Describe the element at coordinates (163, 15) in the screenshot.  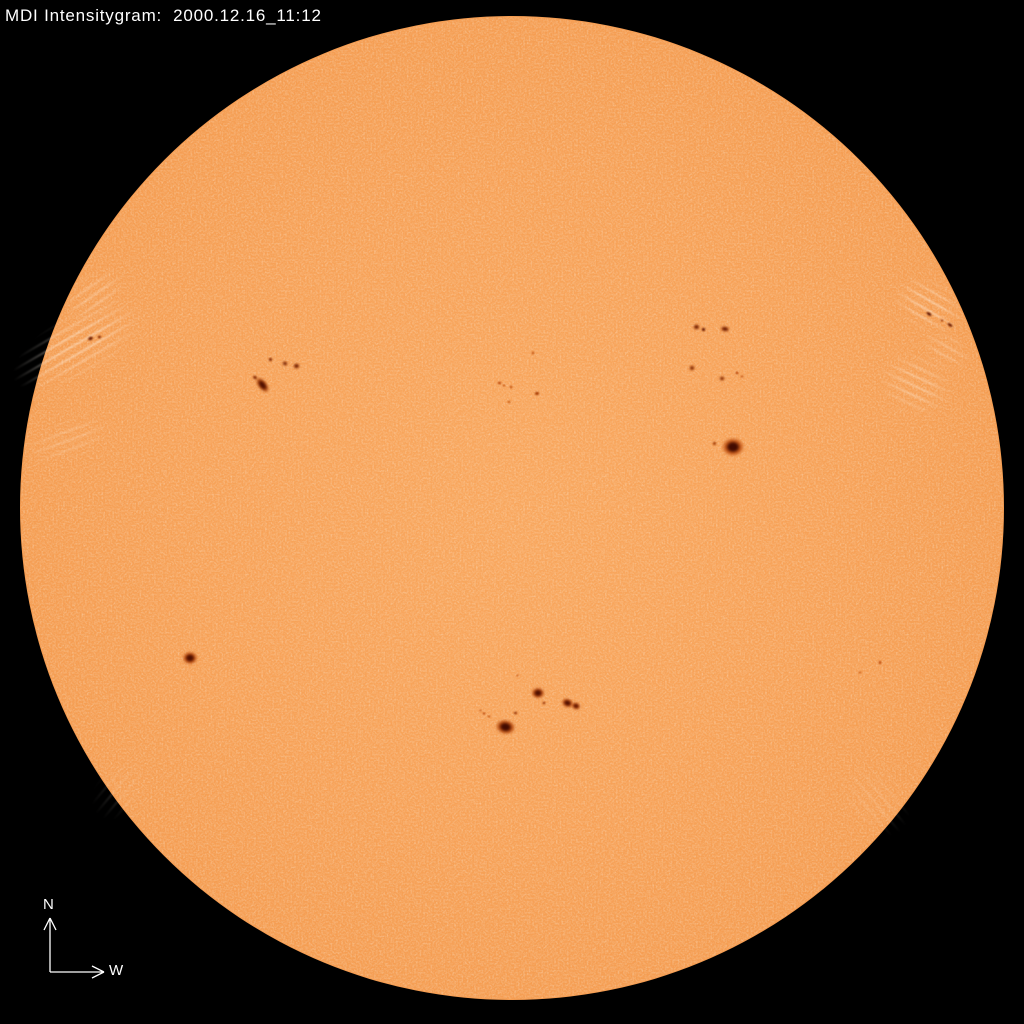
I see `image-title: MDI Intensitygram: 2000.12.16_11:12` at that location.